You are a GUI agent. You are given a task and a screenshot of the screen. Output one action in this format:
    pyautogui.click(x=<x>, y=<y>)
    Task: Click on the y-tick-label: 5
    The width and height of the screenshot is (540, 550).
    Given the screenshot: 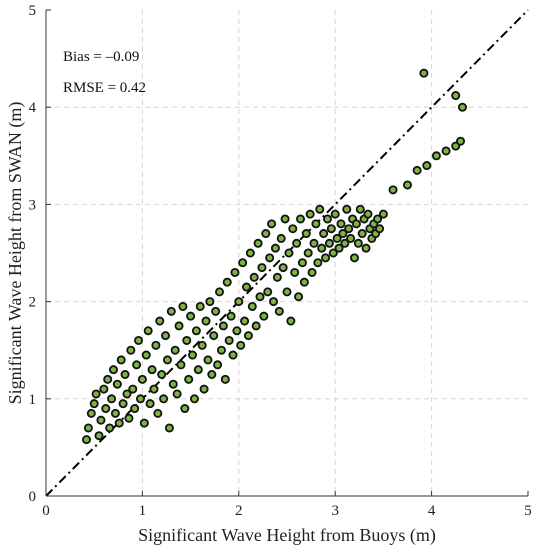 What is the action you would take?
    pyautogui.click(x=33, y=11)
    